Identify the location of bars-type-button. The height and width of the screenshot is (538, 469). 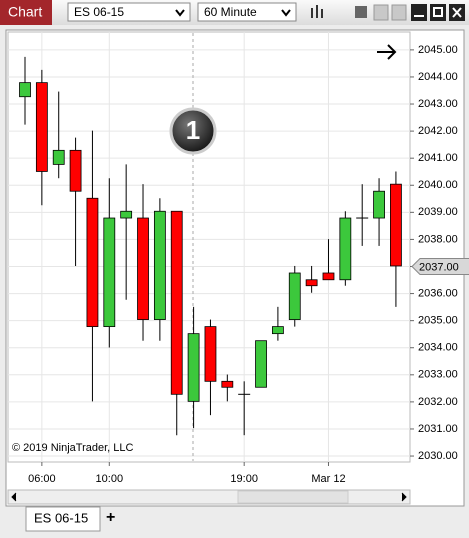
(317, 11).